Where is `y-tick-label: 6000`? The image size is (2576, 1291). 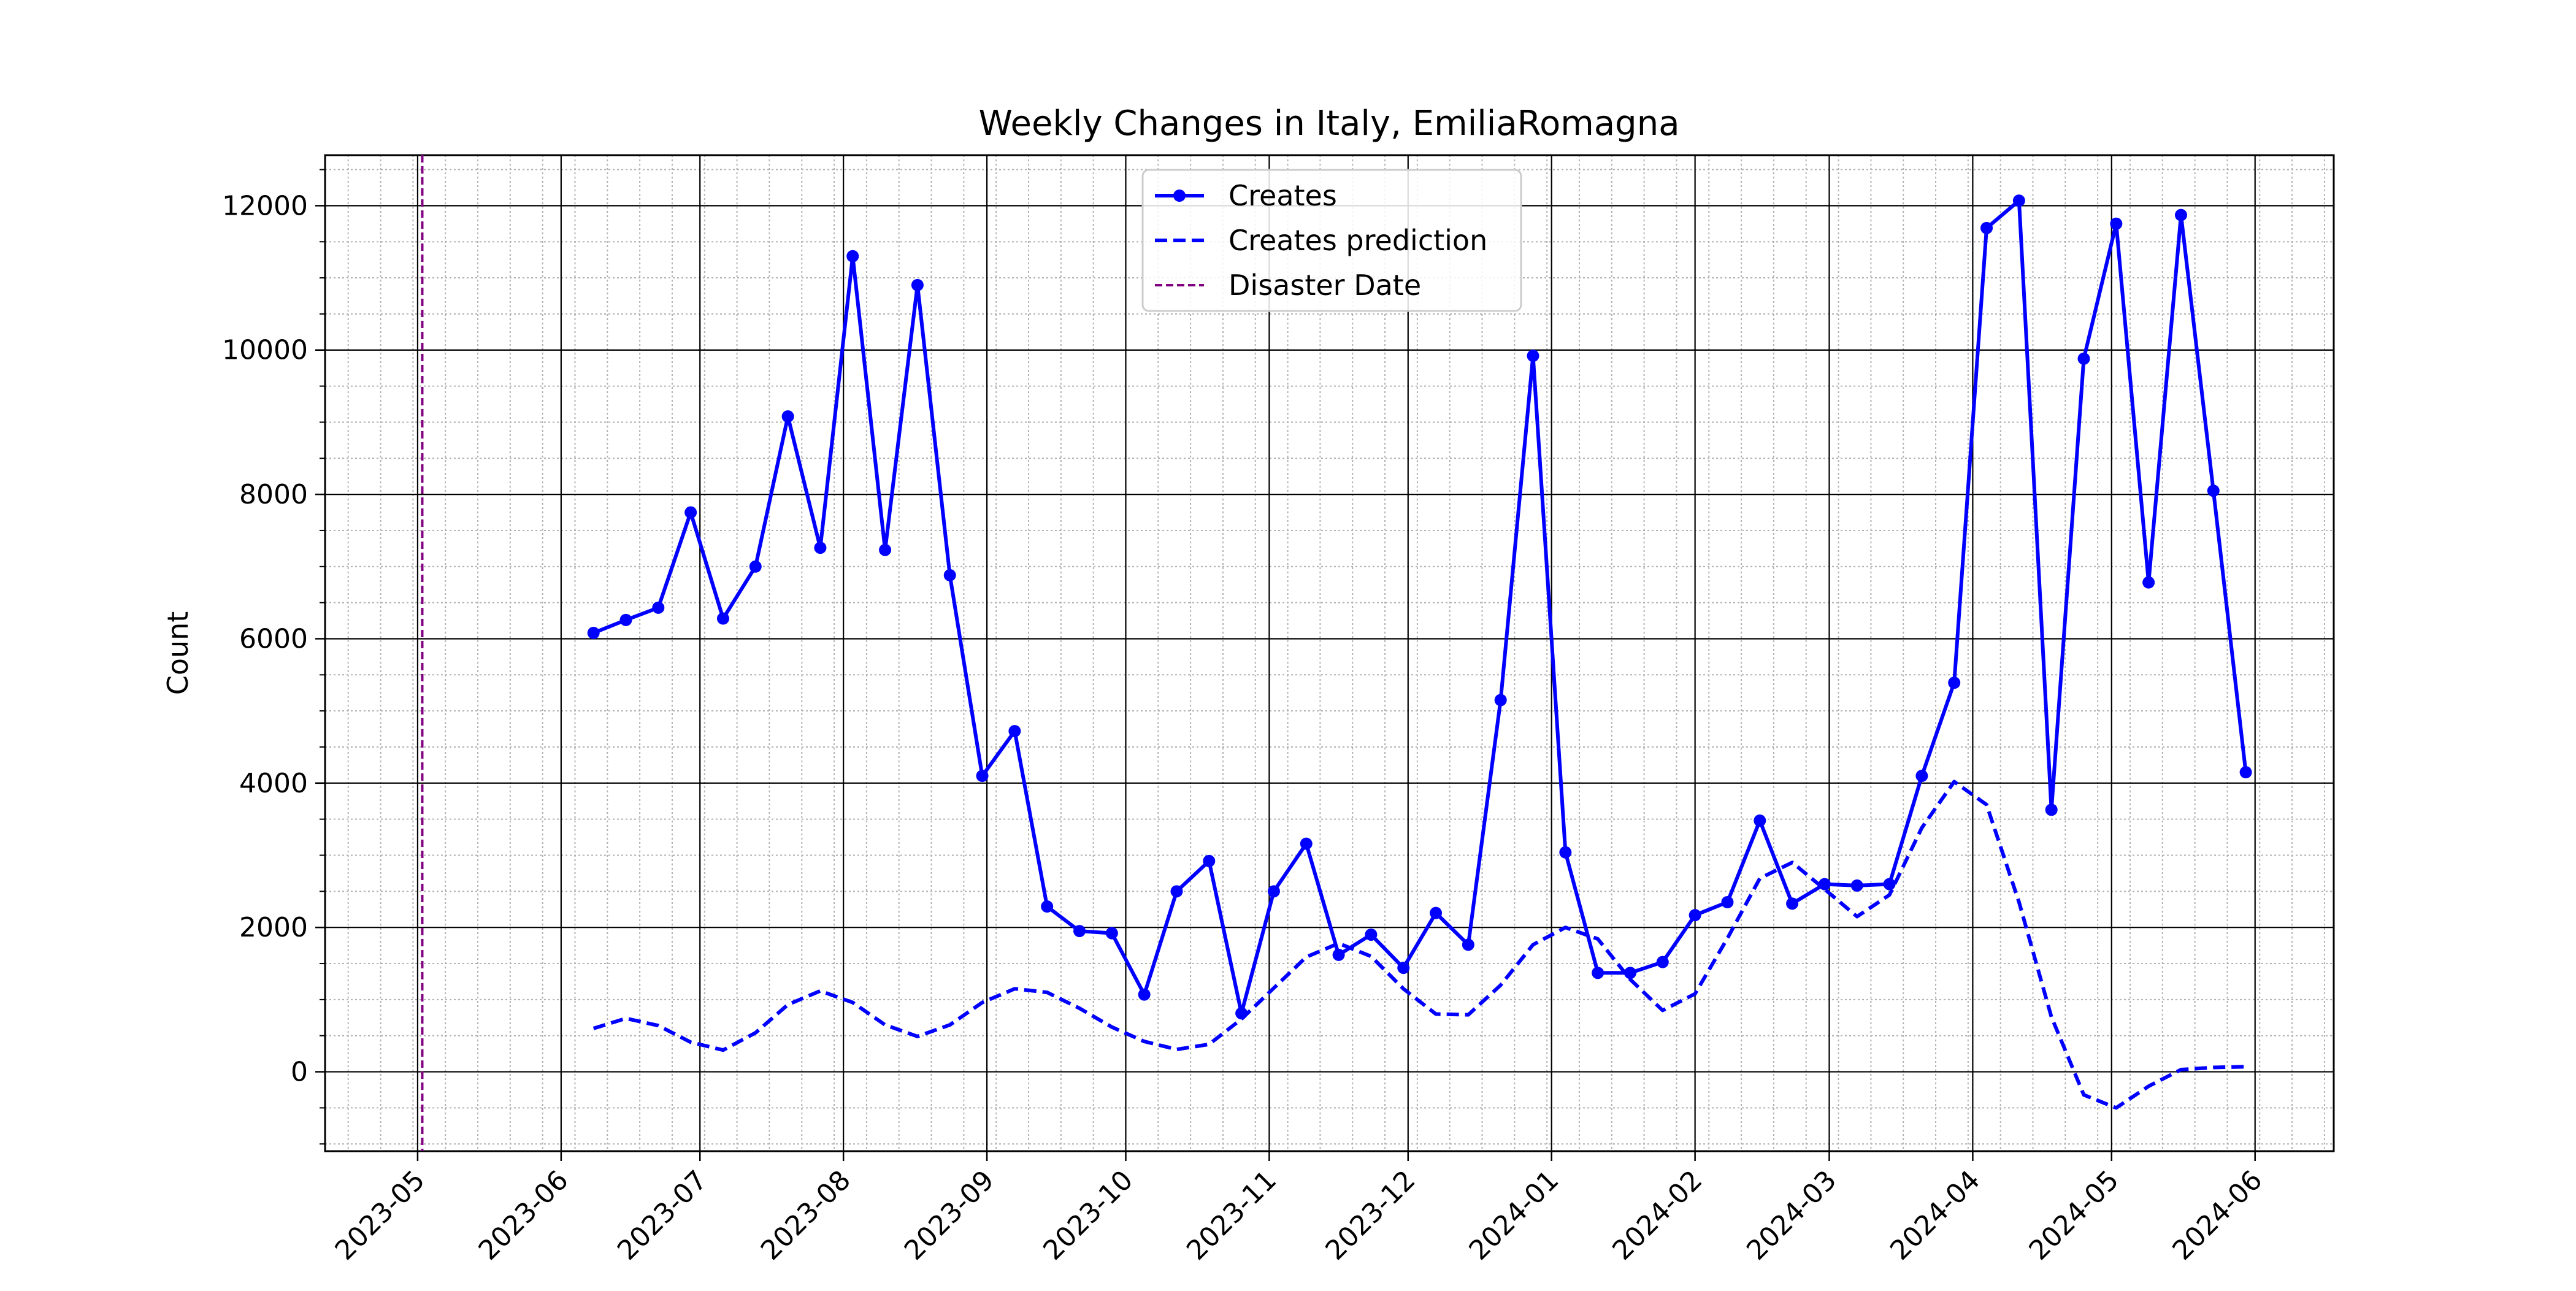
y-tick-label: 6000 is located at coordinates (273, 638).